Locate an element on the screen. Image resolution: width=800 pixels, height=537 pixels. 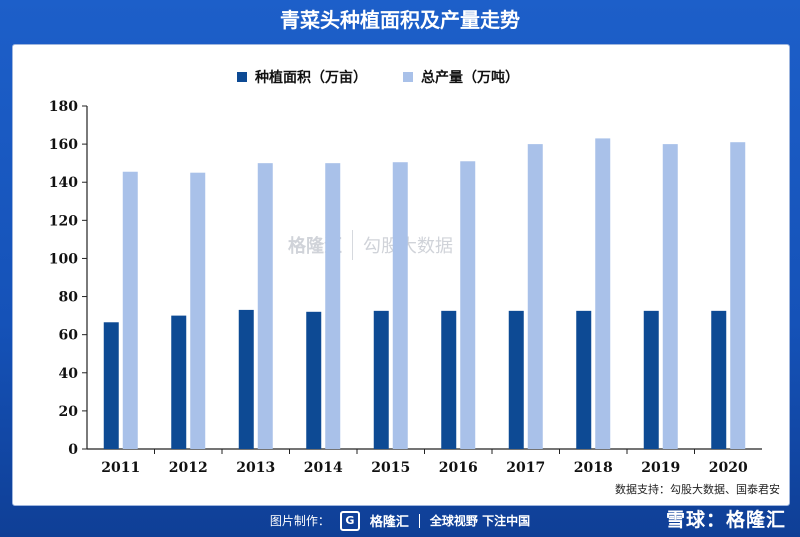
watermark-divider is located at coordinates (352, 245).